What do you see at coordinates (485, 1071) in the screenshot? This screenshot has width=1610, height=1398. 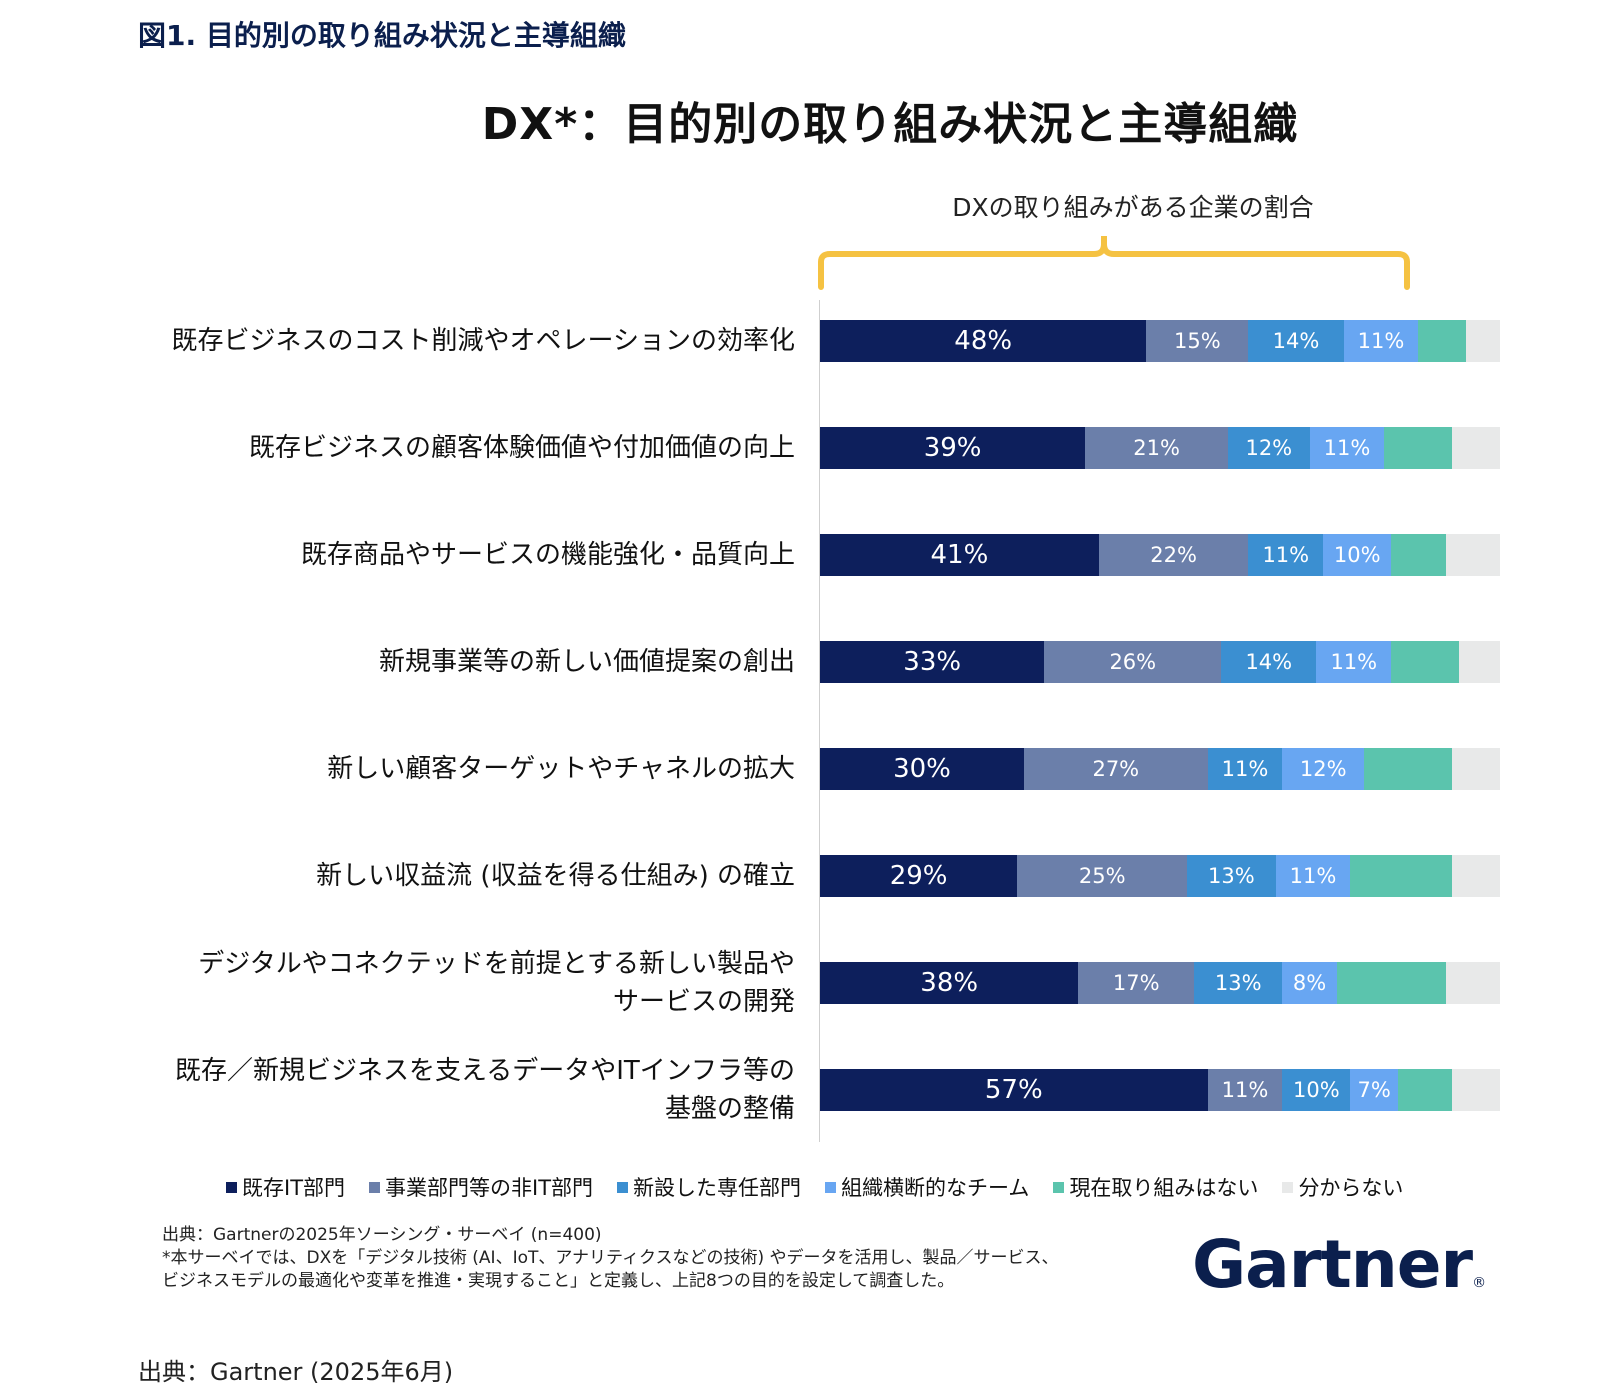 I see `category-label-line: 既存／新規ビジネスを支えるデータやITインフラ等の` at bounding box center [485, 1071].